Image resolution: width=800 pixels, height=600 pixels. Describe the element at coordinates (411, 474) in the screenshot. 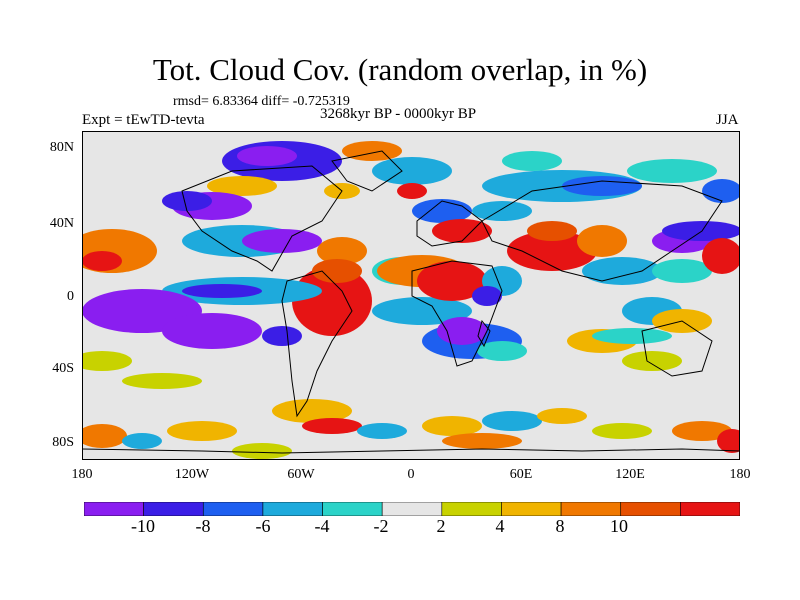

I see `lon-label-0: 0` at that location.